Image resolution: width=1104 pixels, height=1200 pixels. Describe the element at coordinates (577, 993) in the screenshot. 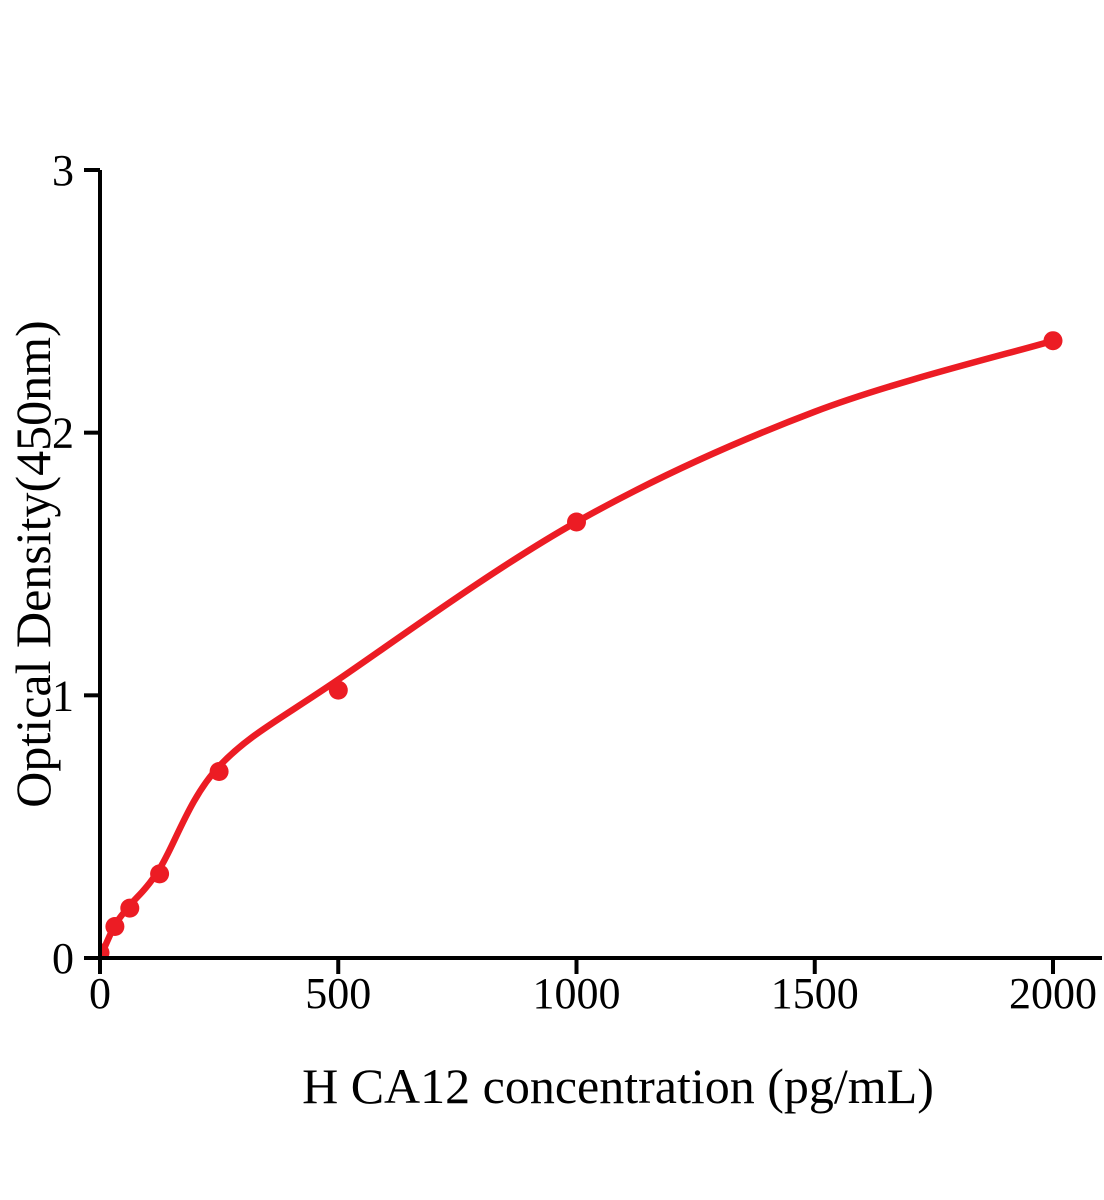

I see `x-tick-label: 1000` at that location.